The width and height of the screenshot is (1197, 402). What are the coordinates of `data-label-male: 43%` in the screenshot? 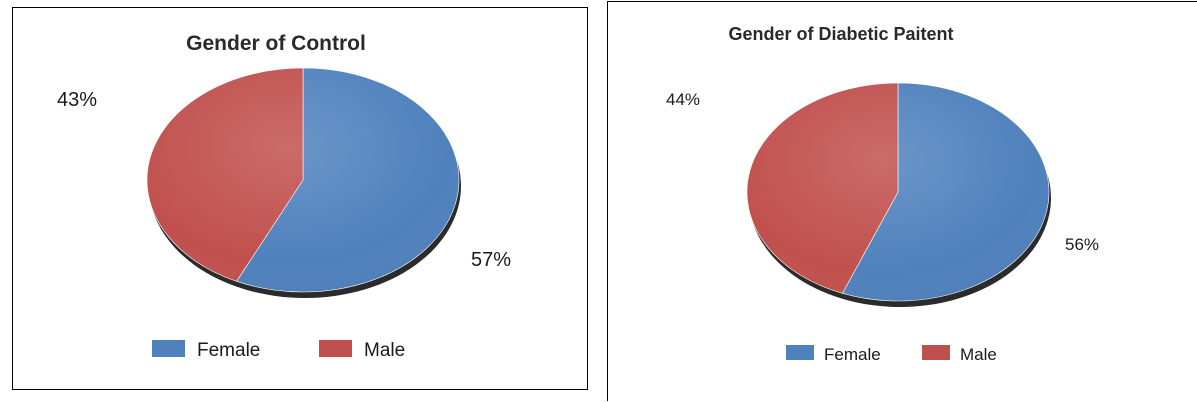 It's located at (77, 100).